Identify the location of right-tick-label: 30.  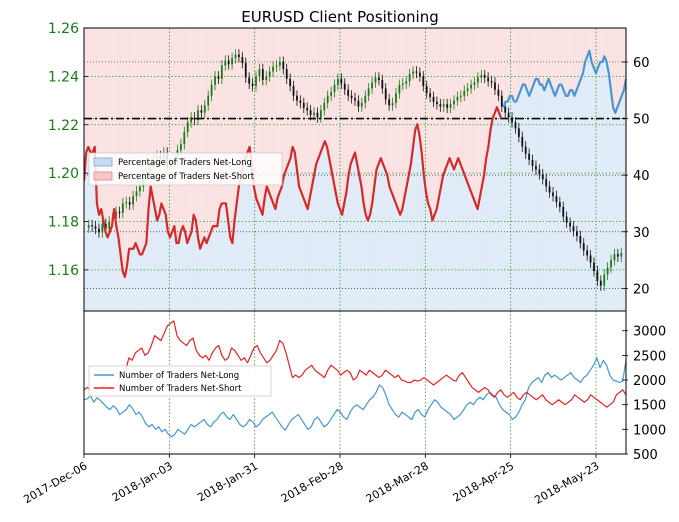
(641, 233).